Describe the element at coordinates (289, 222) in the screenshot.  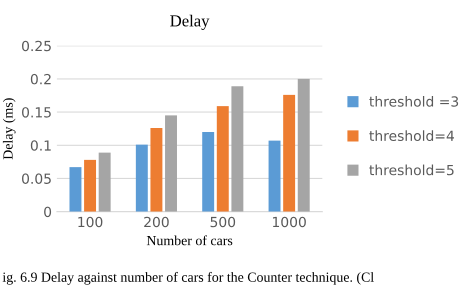
I see `x-tick-label: 1000` at that location.